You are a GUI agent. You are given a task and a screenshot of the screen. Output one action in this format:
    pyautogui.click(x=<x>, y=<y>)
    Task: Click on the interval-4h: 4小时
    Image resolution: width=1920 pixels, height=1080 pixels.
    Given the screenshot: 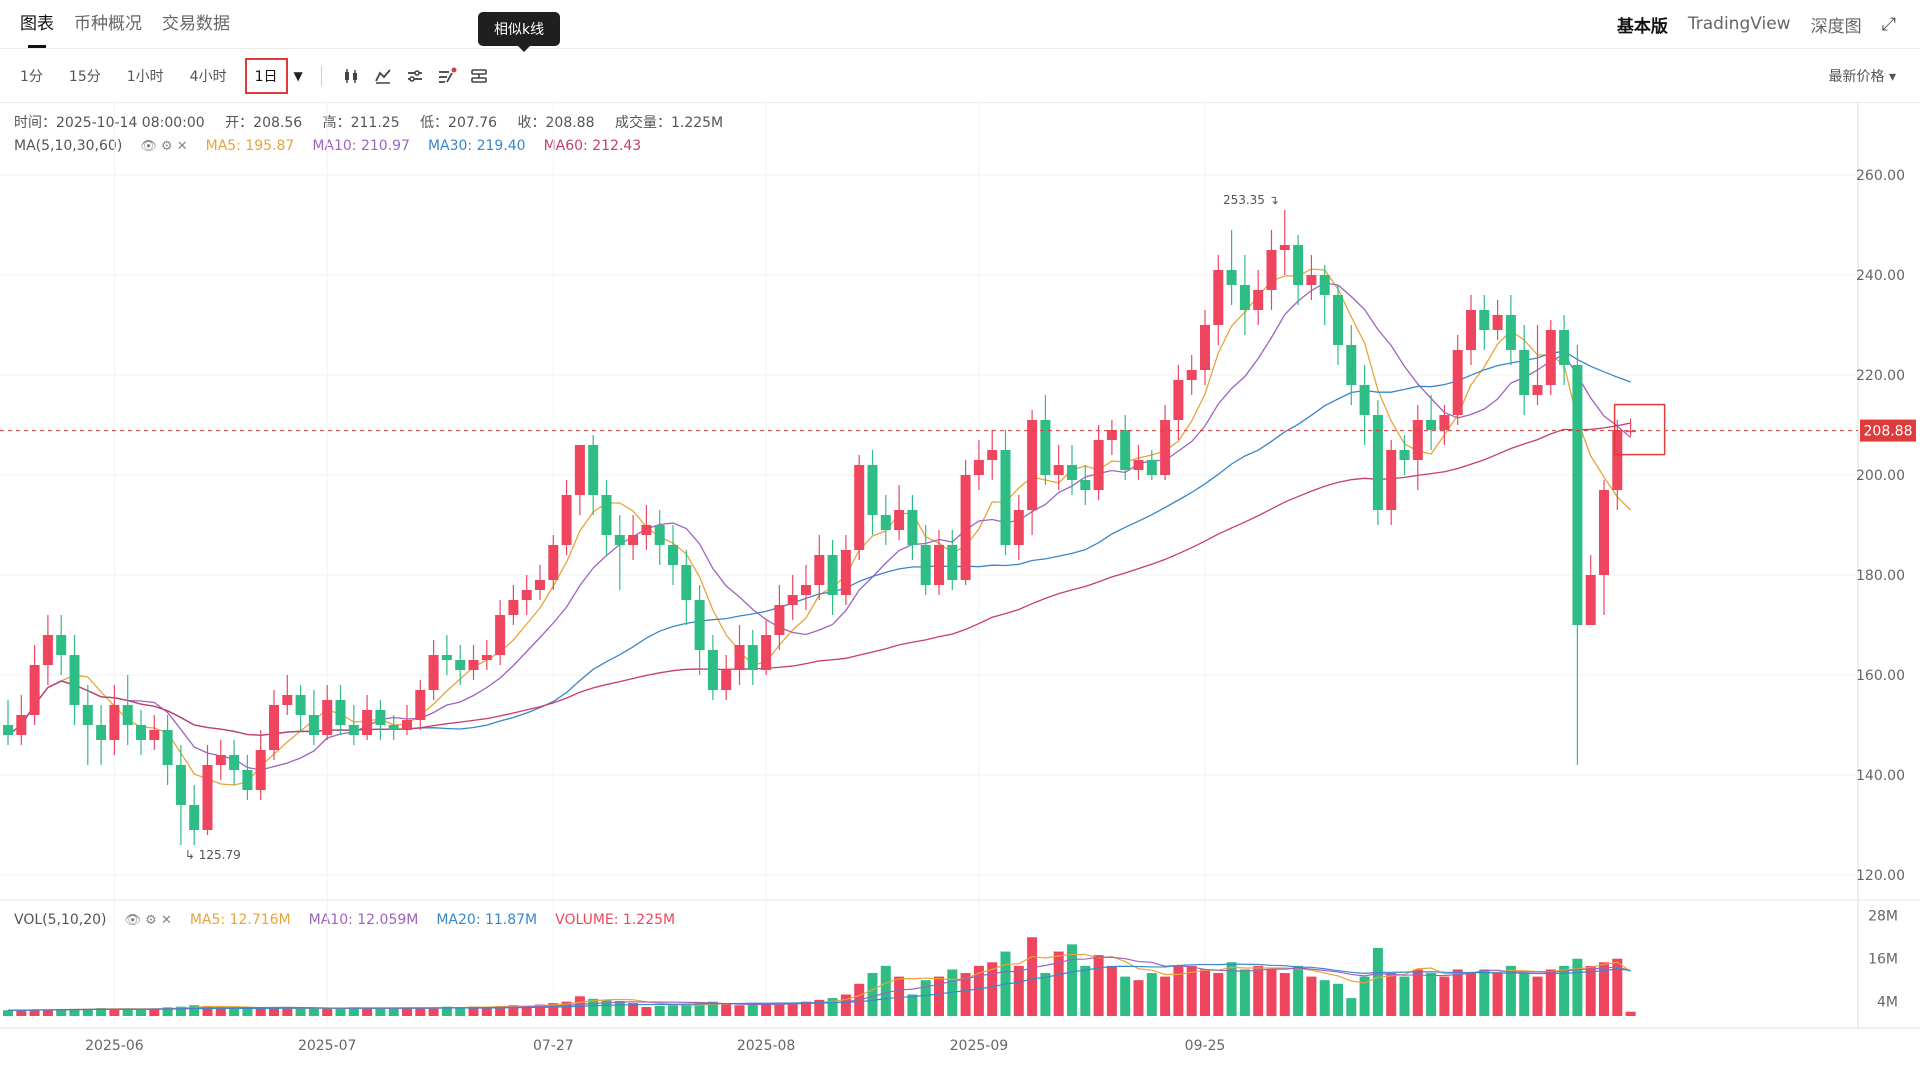 What is the action you would take?
    pyautogui.click(x=208, y=77)
    